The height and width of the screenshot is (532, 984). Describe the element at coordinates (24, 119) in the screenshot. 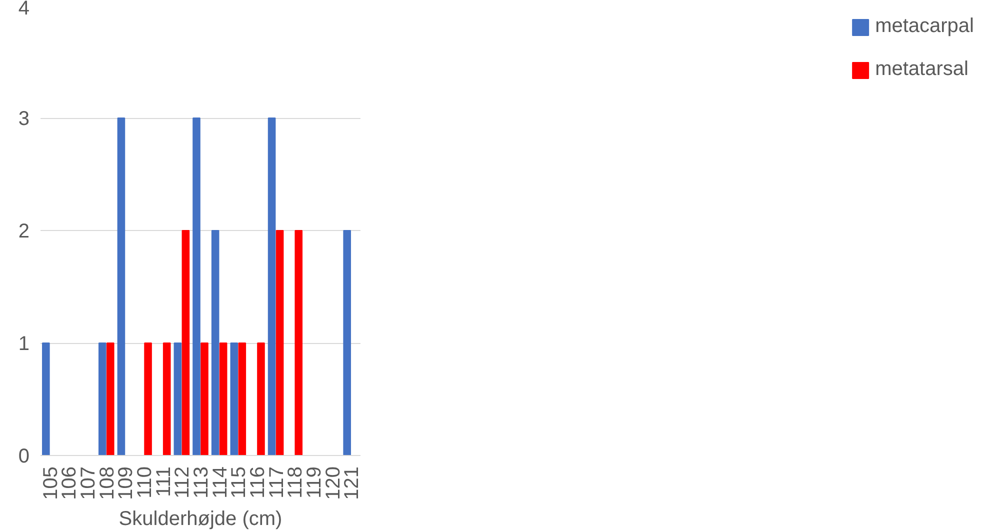

I see `y-tick-label: 3` at that location.